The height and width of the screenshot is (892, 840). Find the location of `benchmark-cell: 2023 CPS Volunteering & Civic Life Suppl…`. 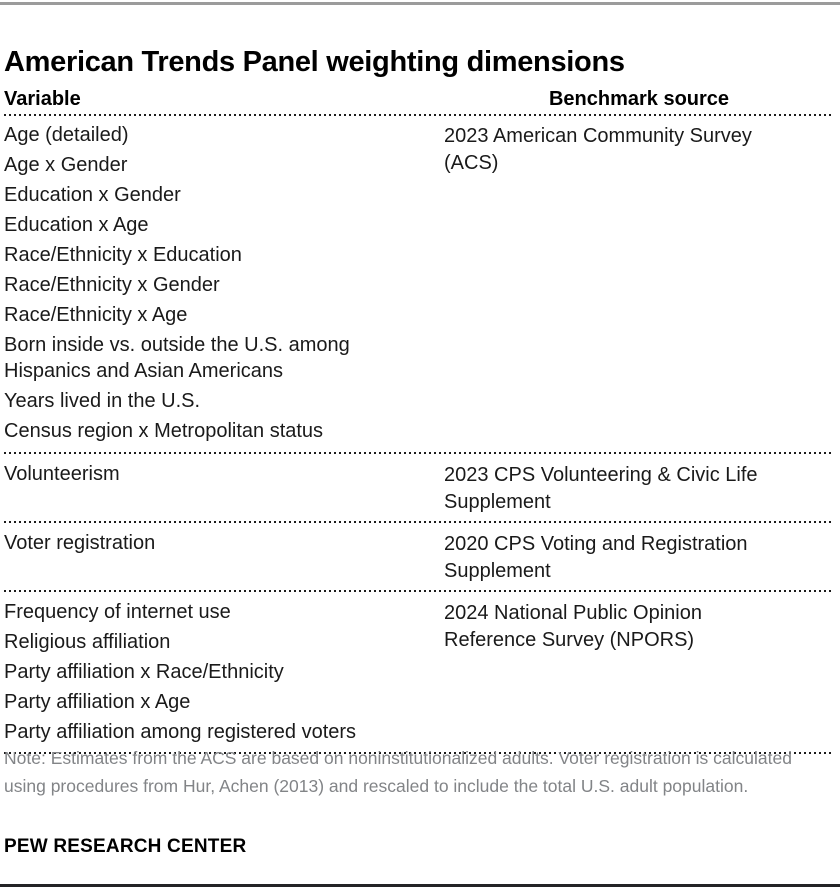

benchmark-cell: 2023 CPS Volunteering & Civic Life Suppl… is located at coordinates (601, 488).